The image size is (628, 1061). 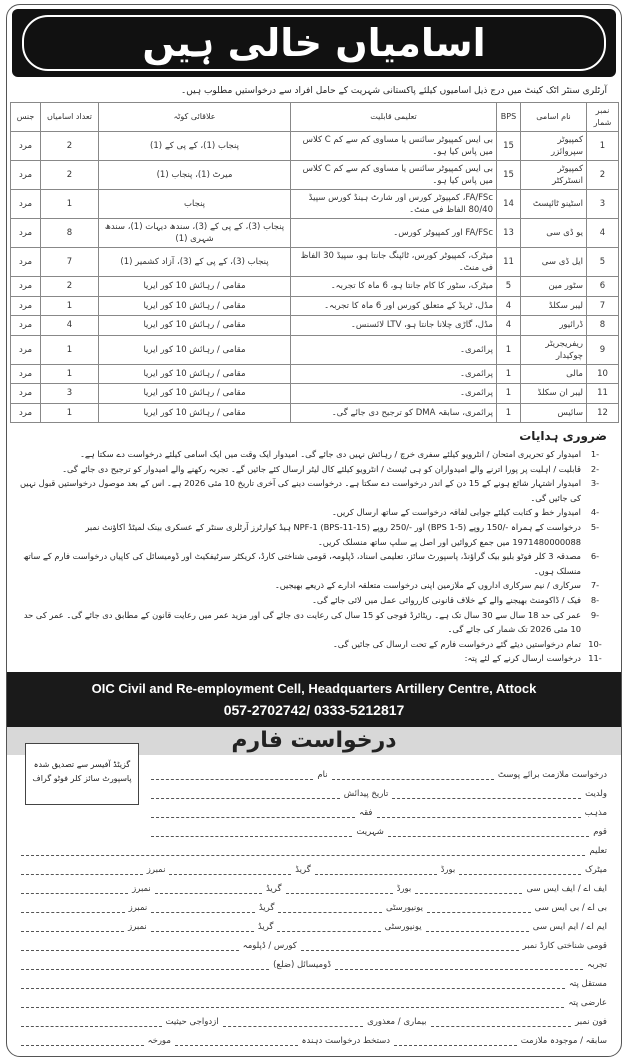 I want to click on column-header: جنس, so click(x=25, y=117).